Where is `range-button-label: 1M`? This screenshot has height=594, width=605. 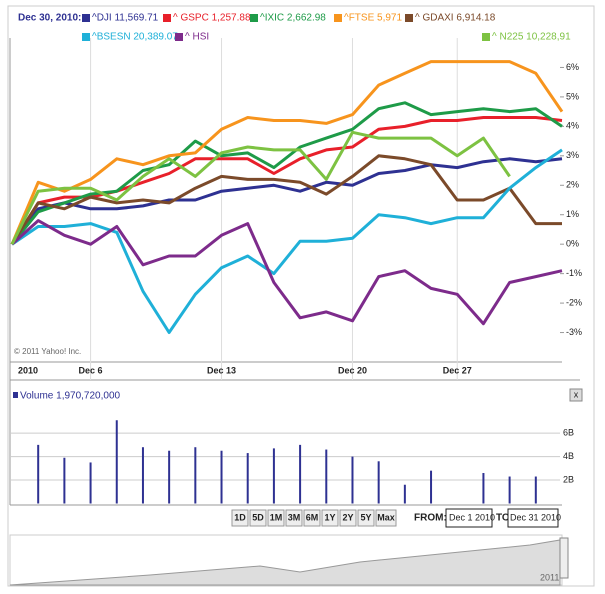 range-button-label: 1M is located at coordinates (276, 517).